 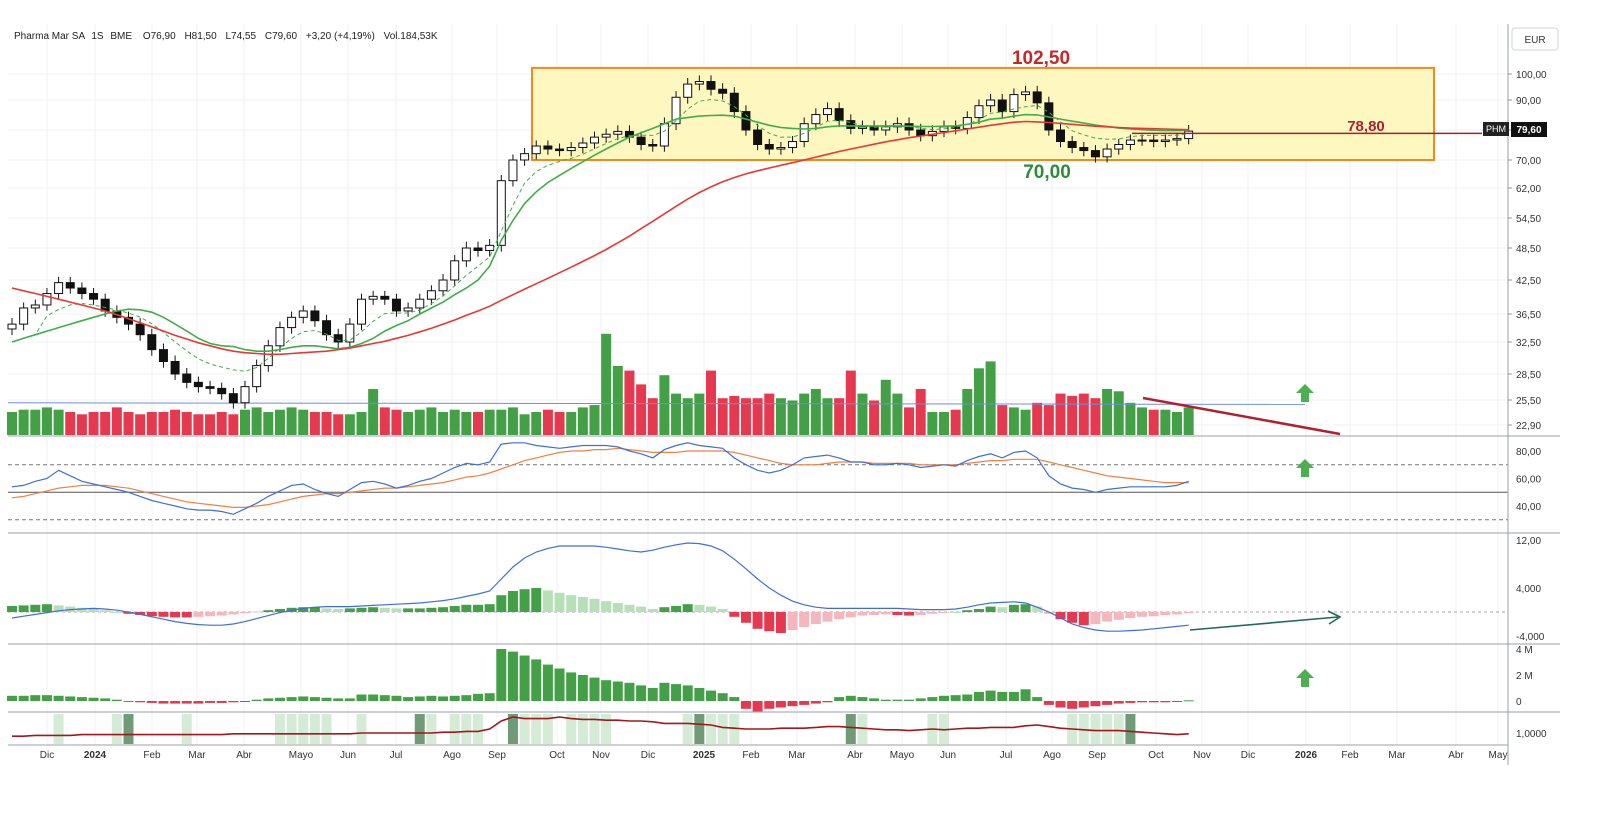 What do you see at coordinates (1305, 678) in the screenshot?
I see `oscillator-up-arrow` at bounding box center [1305, 678].